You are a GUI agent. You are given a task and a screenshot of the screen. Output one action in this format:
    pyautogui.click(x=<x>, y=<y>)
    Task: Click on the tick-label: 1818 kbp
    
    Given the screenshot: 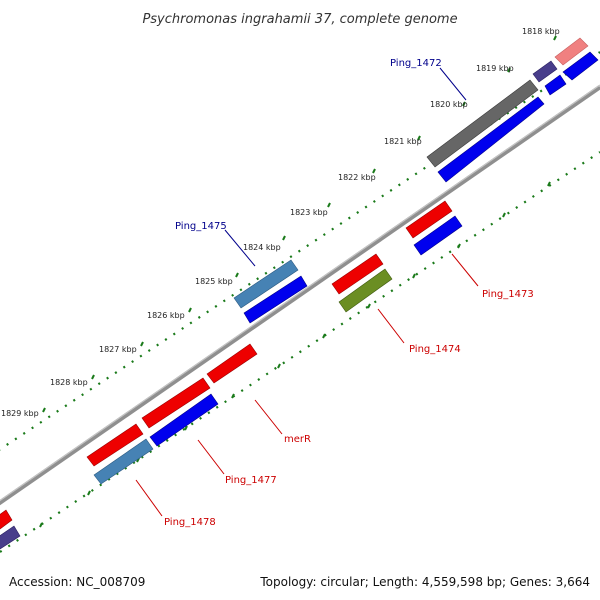 What is the action you would take?
    pyautogui.click(x=541, y=31)
    